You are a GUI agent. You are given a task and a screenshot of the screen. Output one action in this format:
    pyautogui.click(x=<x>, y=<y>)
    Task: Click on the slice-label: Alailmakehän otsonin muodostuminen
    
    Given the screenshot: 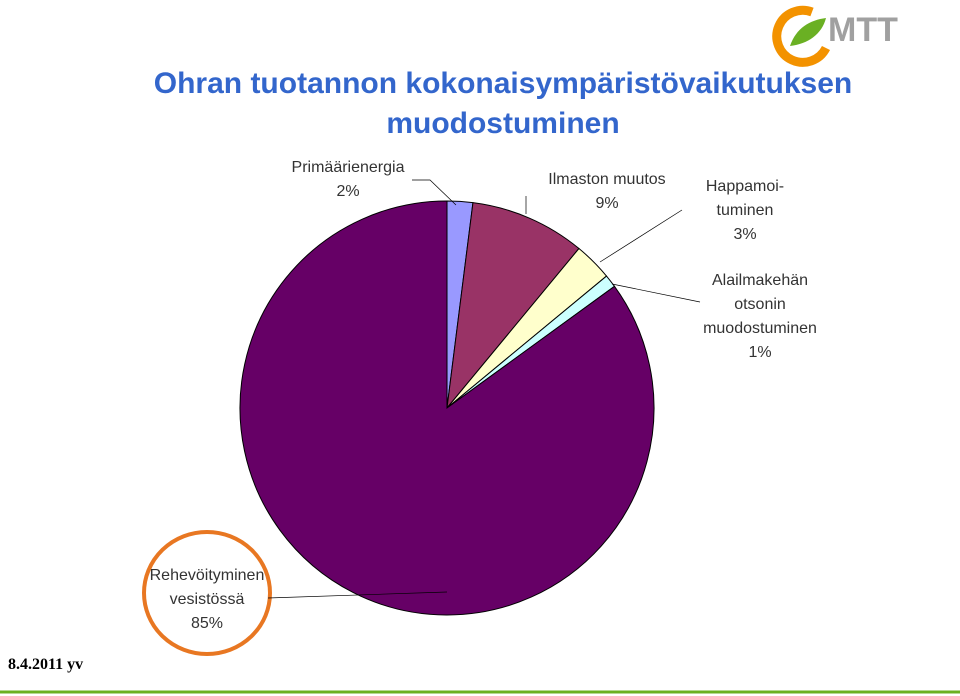 What is the action you would take?
    pyautogui.click(x=760, y=304)
    